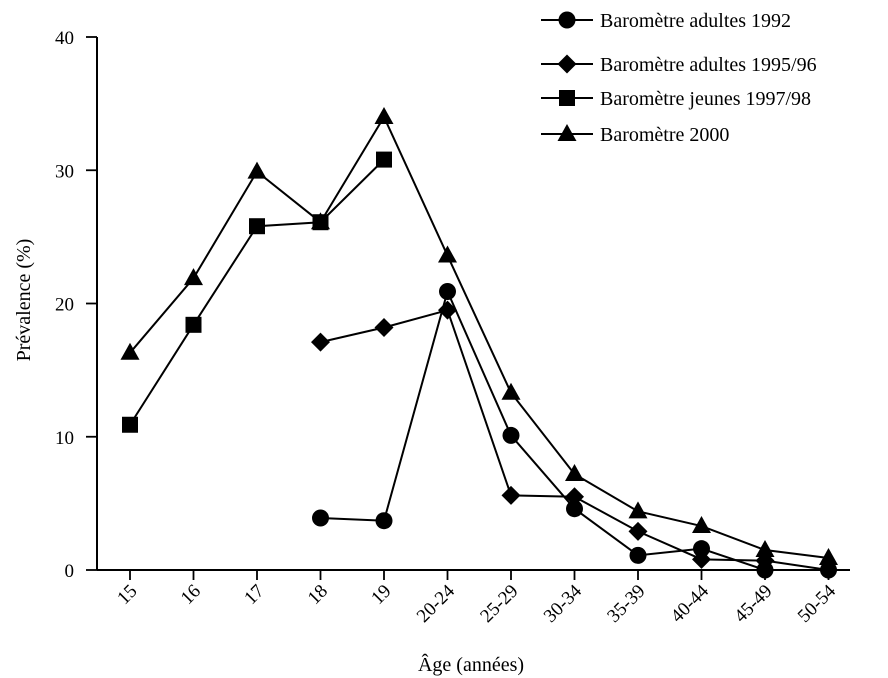 This screenshot has height=678, width=888. What do you see at coordinates (24, 300) in the screenshot?
I see `y-axis-label: Prévalence (%)` at bounding box center [24, 300].